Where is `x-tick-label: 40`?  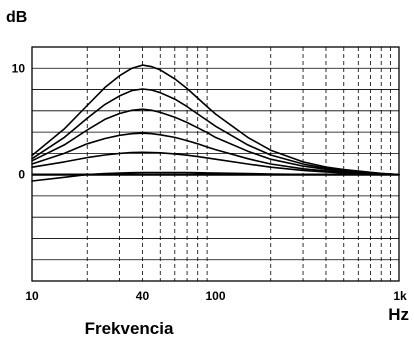 x-tick-label: 40 is located at coordinates (143, 296).